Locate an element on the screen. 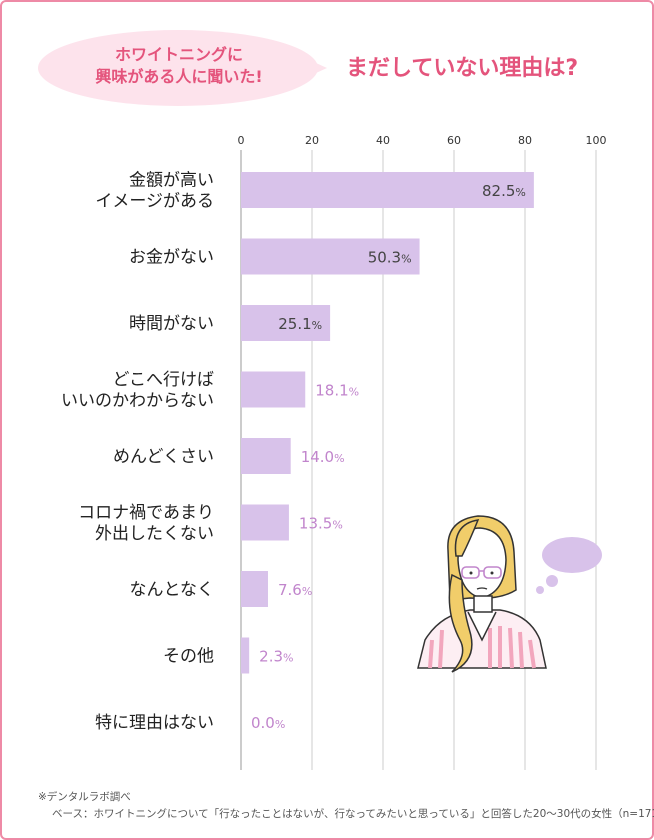 The height and width of the screenshot is (840, 654). data-label-value: 50.3 is located at coordinates (384, 258).